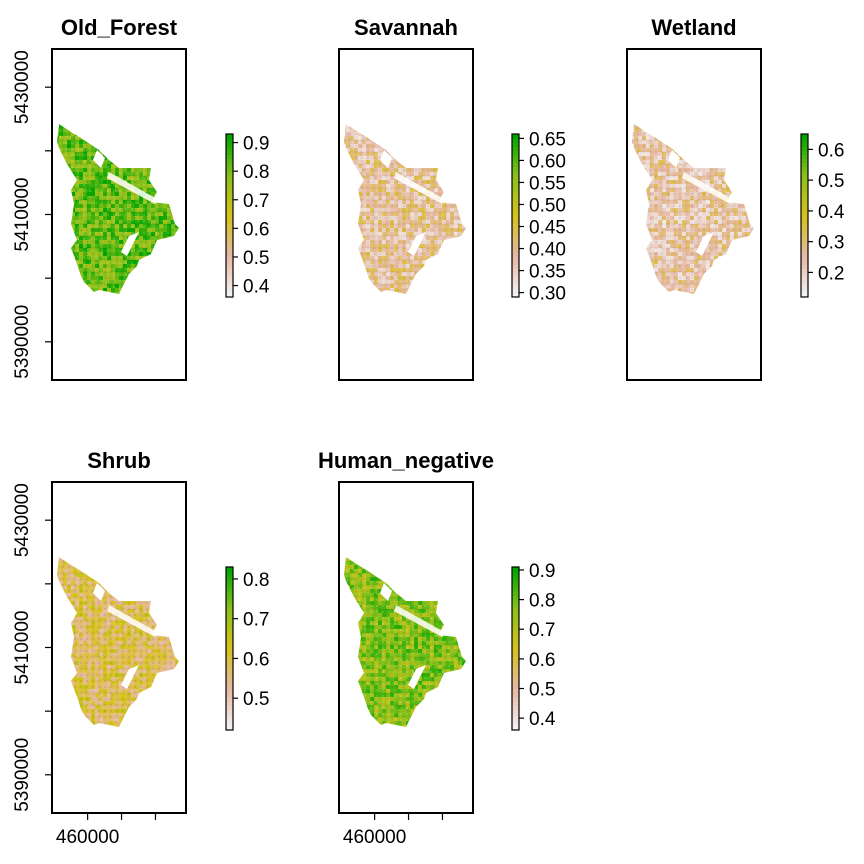 Image resolution: width=864 pixels, height=864 pixels. I want to click on legend-tick-label: 0.65, so click(547, 139).